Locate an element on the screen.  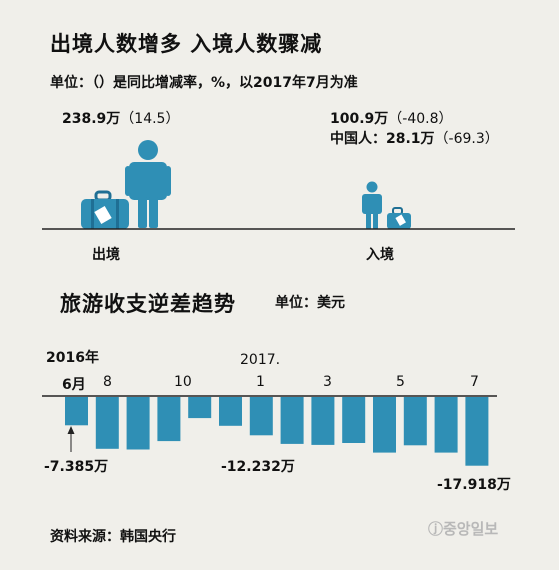
inbound-chinese-line: 中国人：28.1万（-69.3） is located at coordinates (414, 138).